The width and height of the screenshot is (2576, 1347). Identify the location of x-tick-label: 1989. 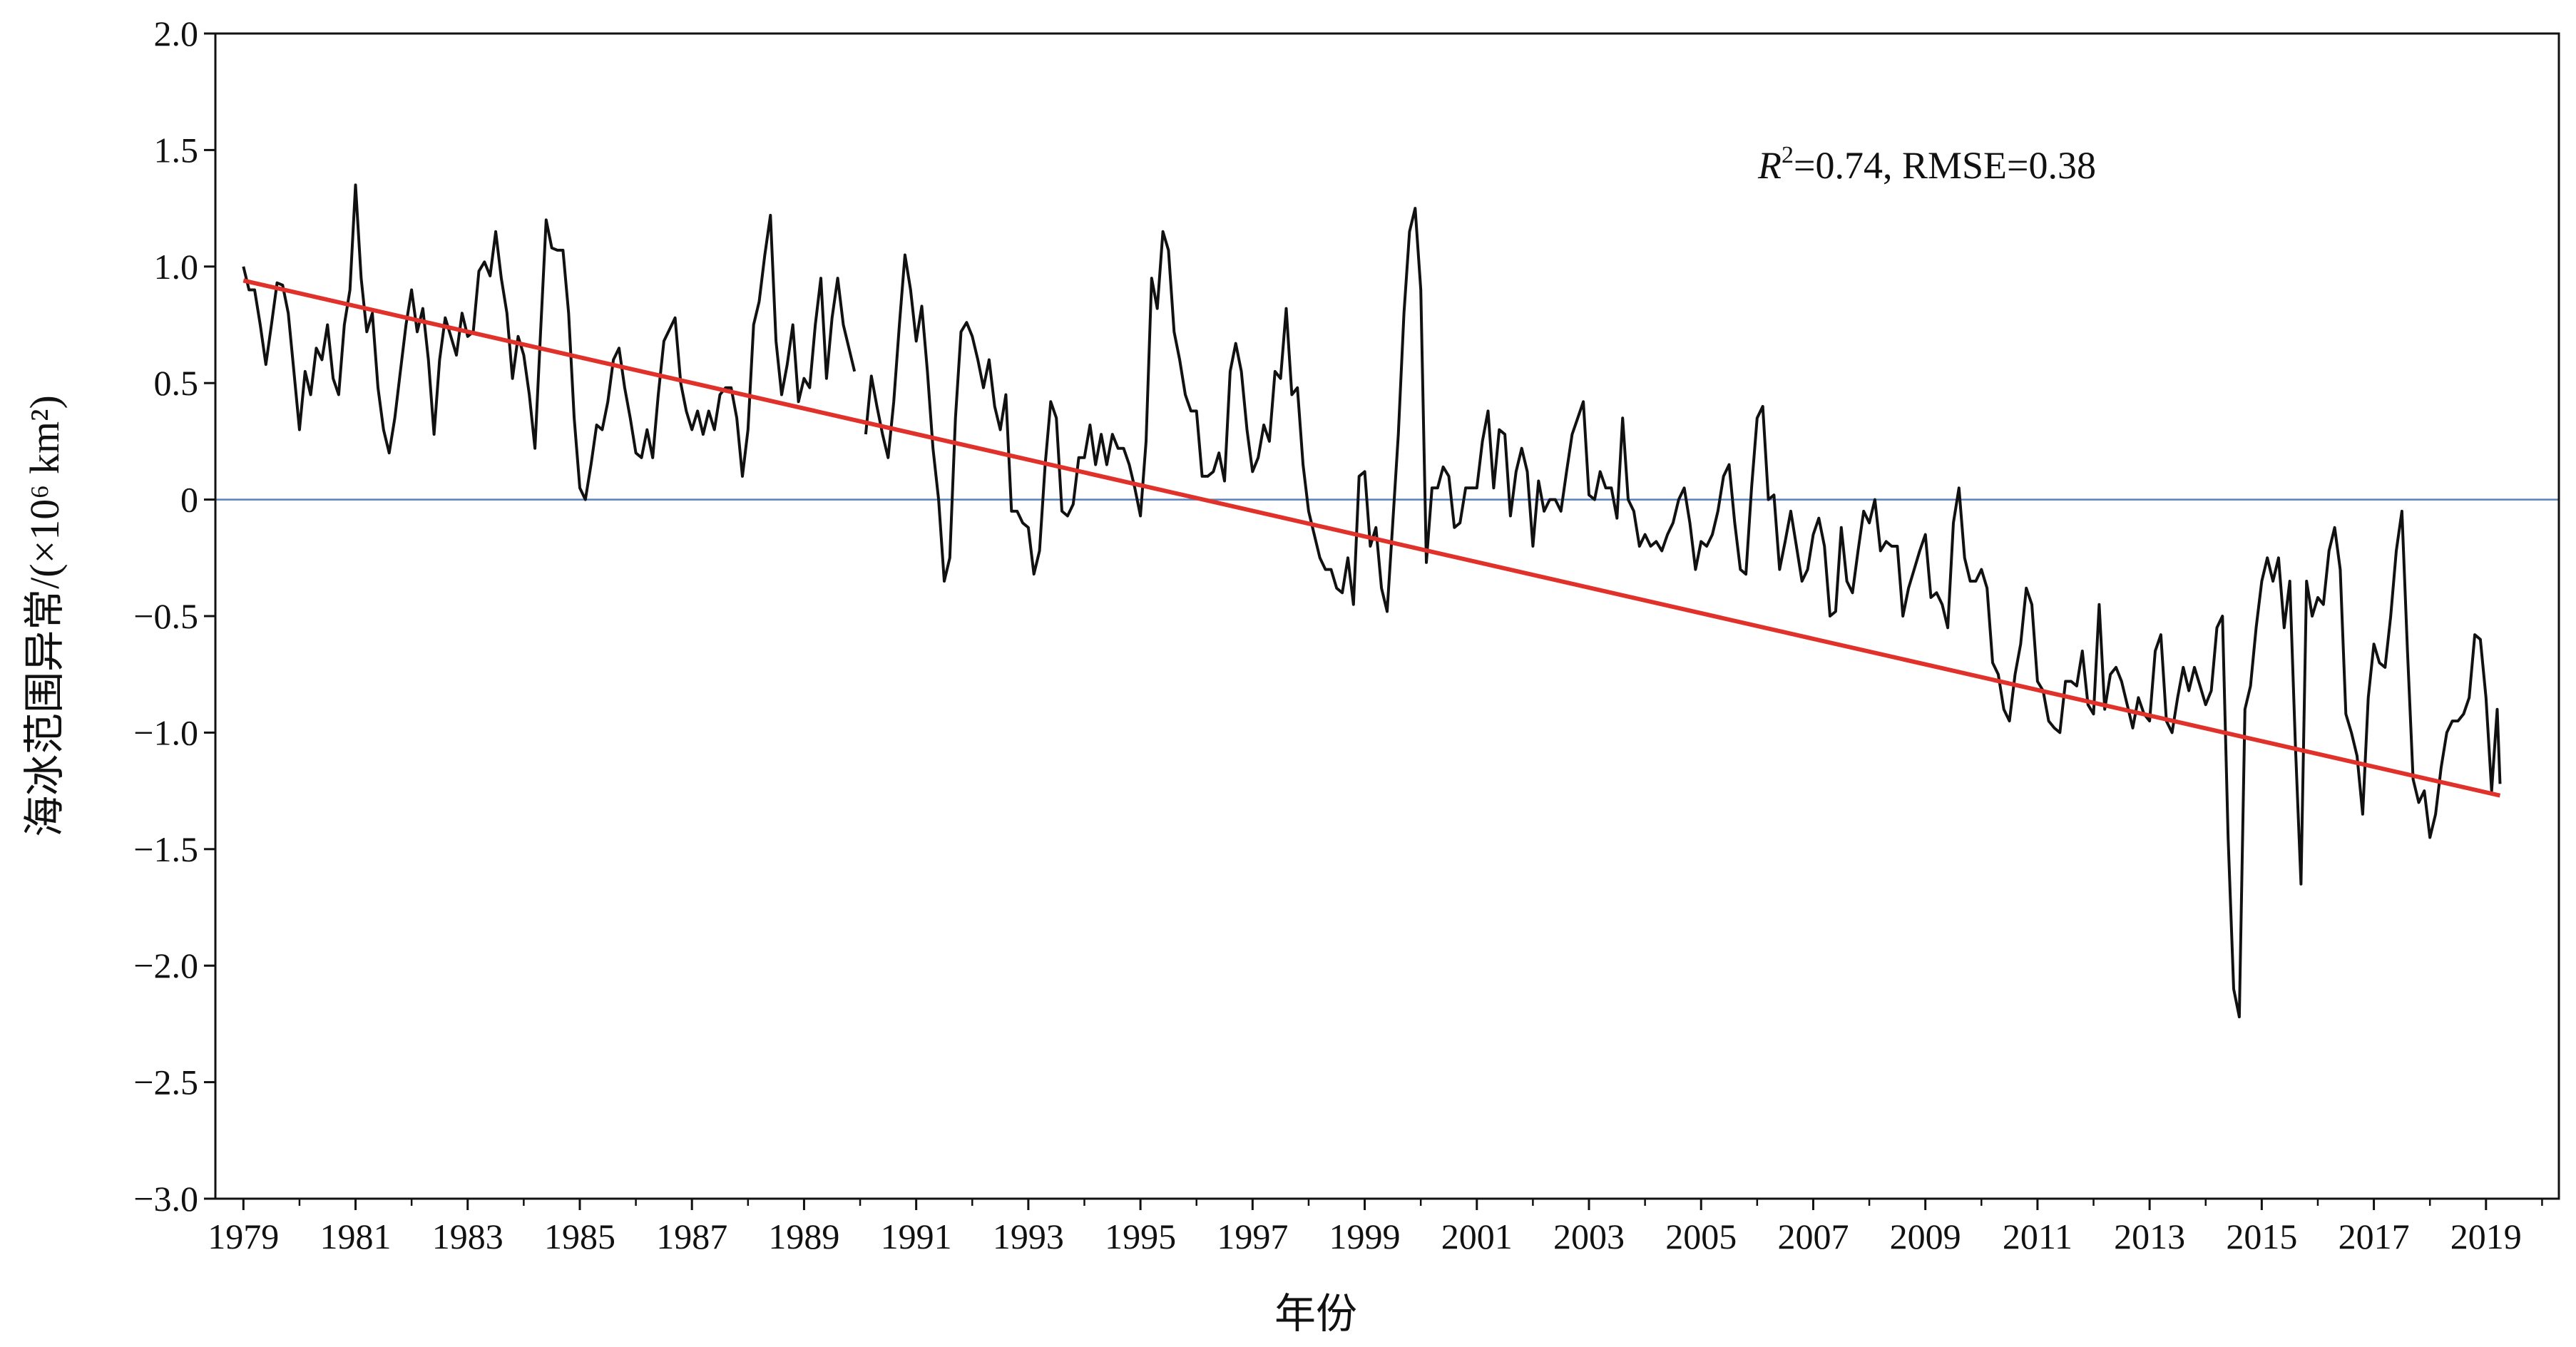
(803, 1236).